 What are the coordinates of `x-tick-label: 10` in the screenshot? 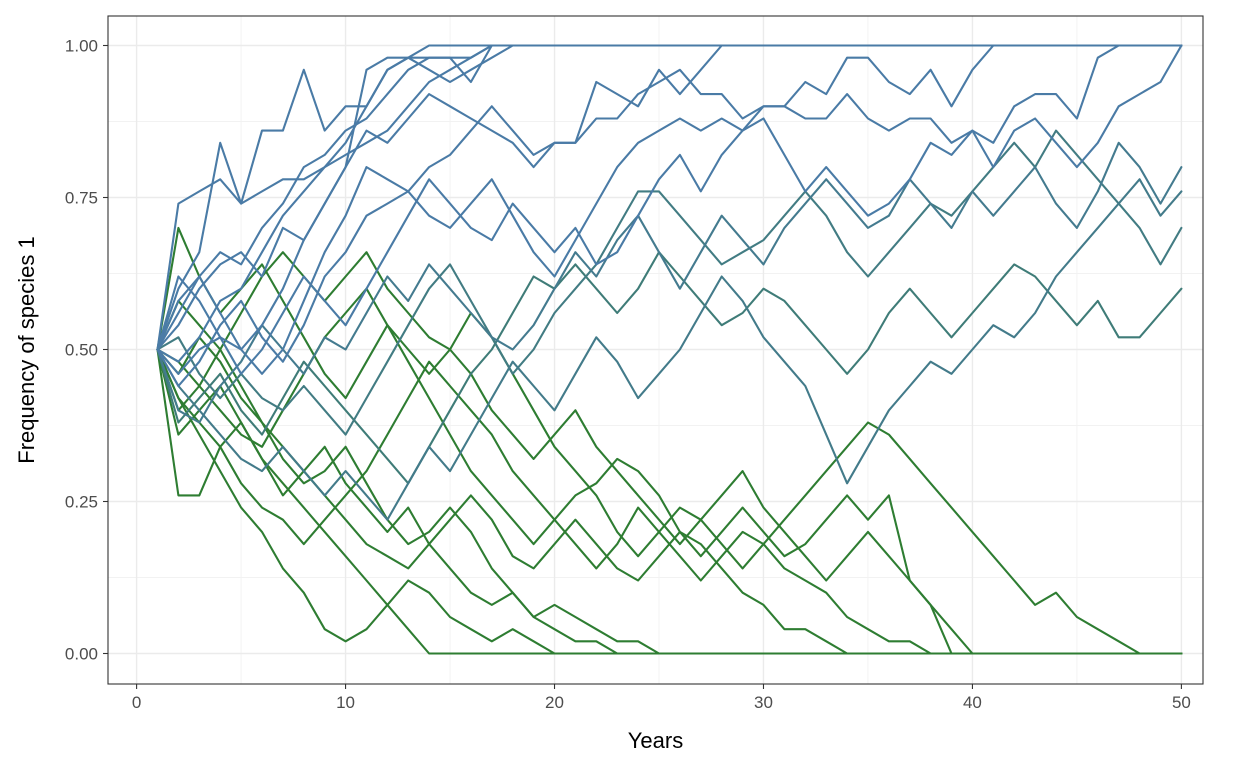 It's located at (345, 702).